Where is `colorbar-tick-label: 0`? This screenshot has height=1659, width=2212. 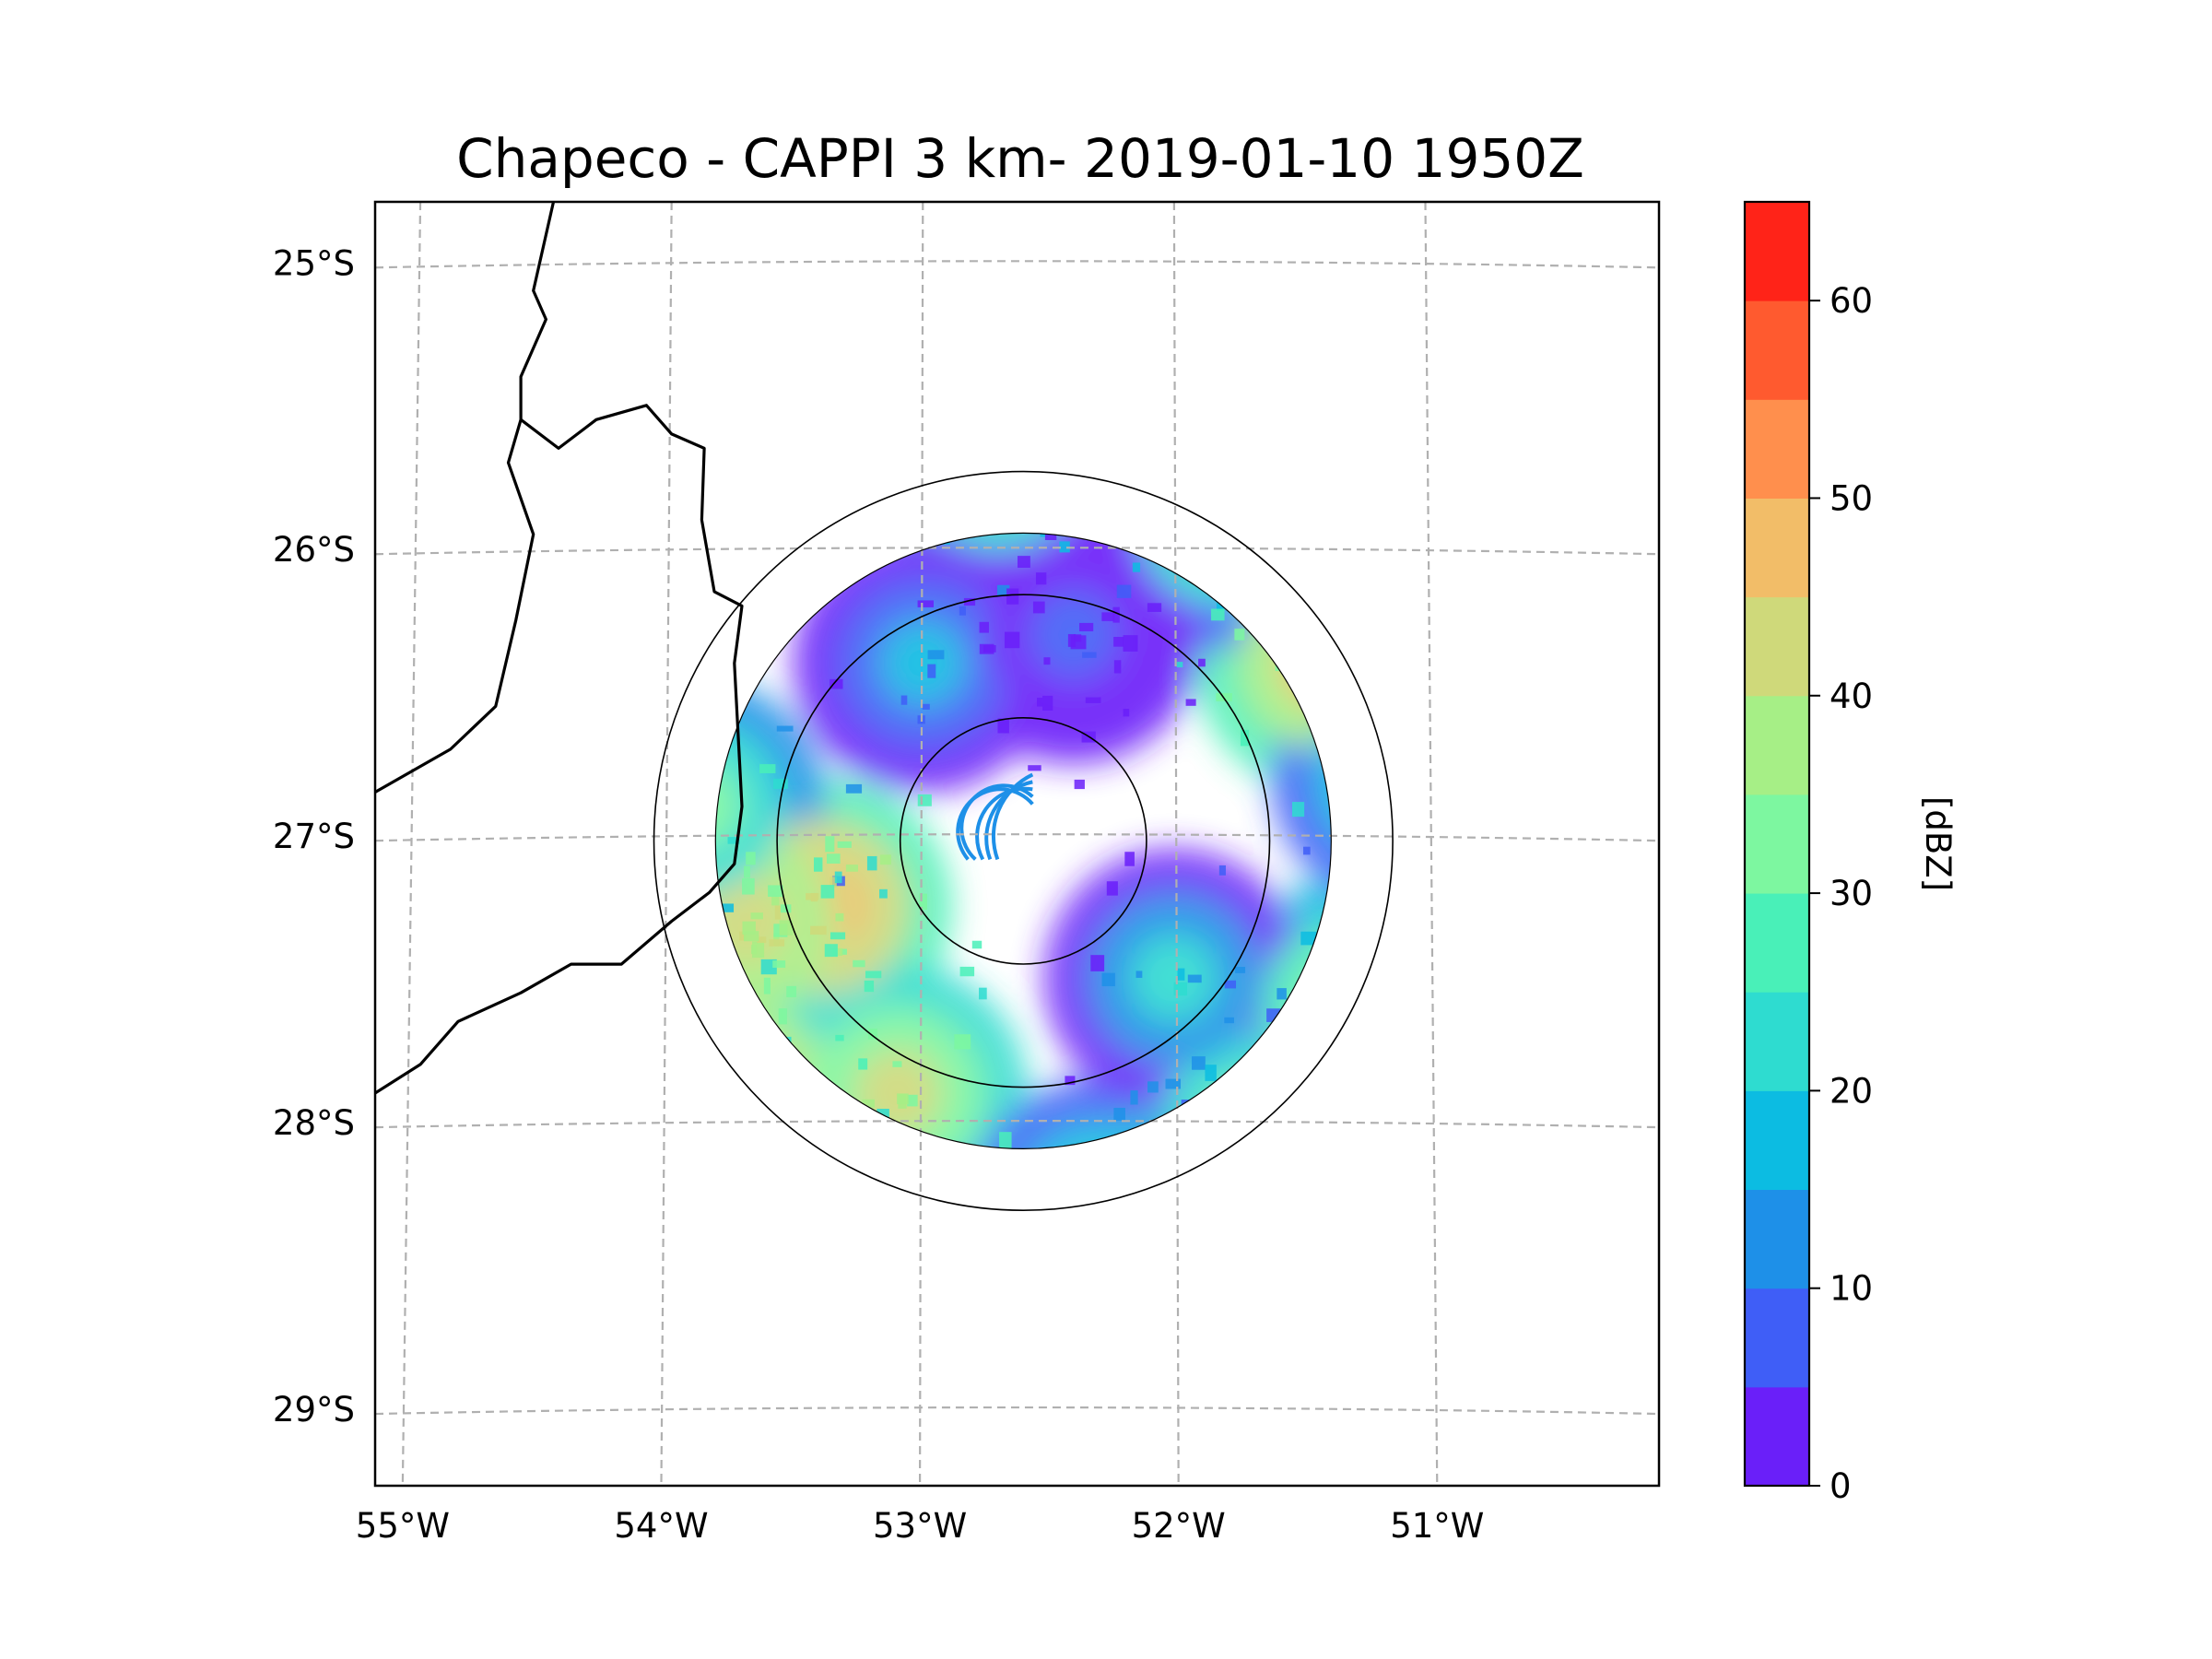
colorbar-tick-label: 0 is located at coordinates (1841, 1486).